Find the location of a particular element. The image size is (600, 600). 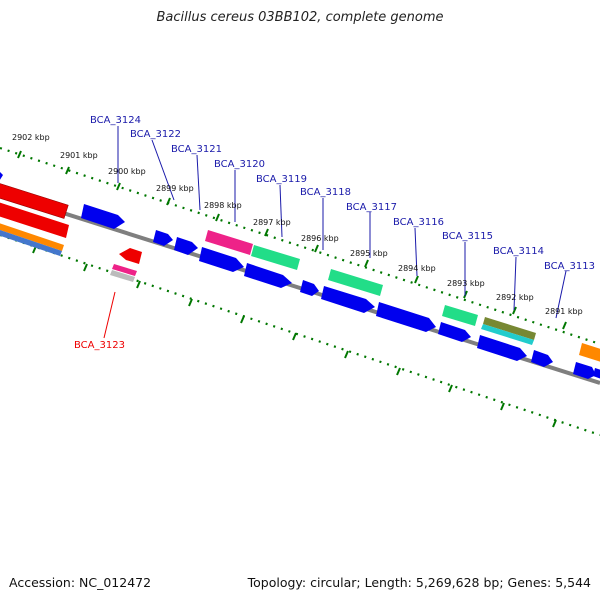

gene-label: BCA_3124 is located at coordinates (115, 120).